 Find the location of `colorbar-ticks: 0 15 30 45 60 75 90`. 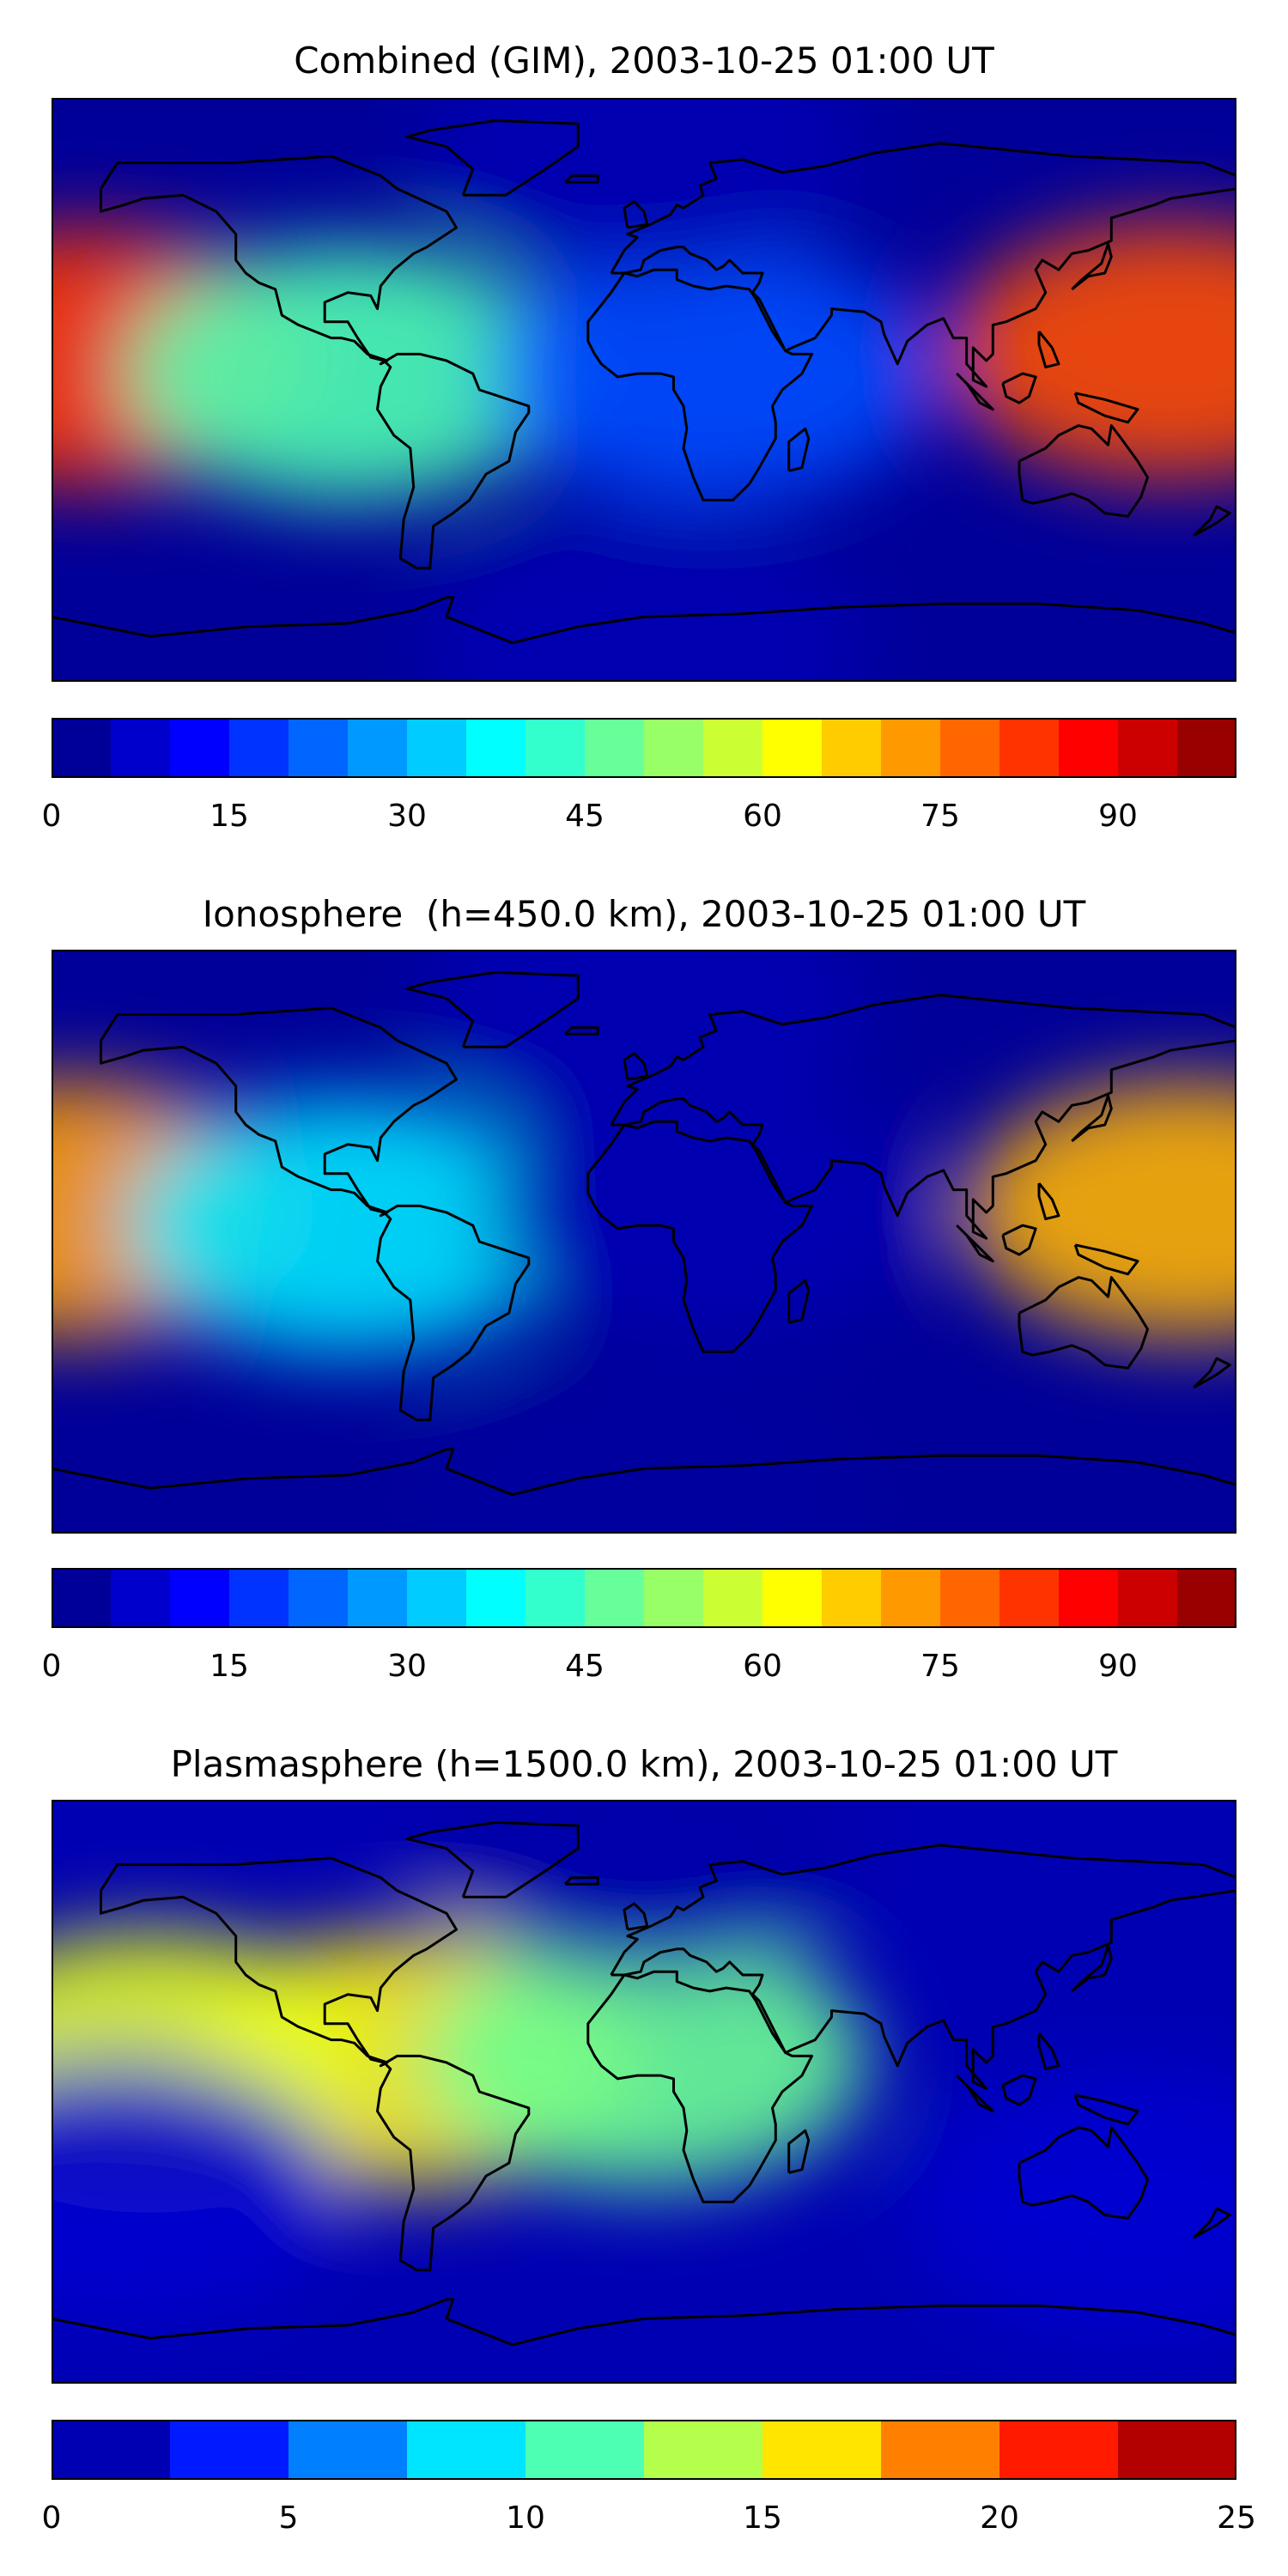

colorbar-ticks: 0 15 30 45 60 75 90 is located at coordinates (639, 1671).